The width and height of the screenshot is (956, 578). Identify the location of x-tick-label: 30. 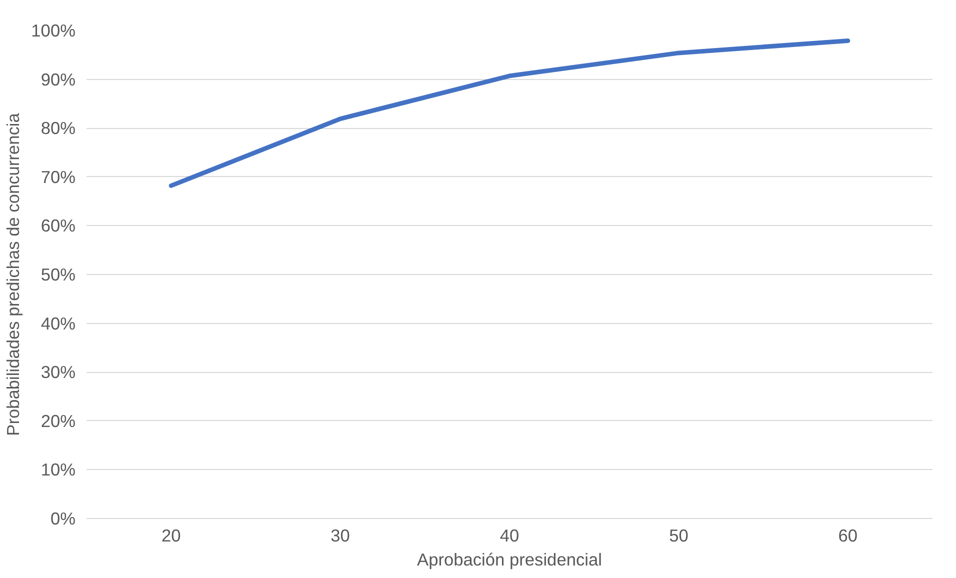
(340, 536).